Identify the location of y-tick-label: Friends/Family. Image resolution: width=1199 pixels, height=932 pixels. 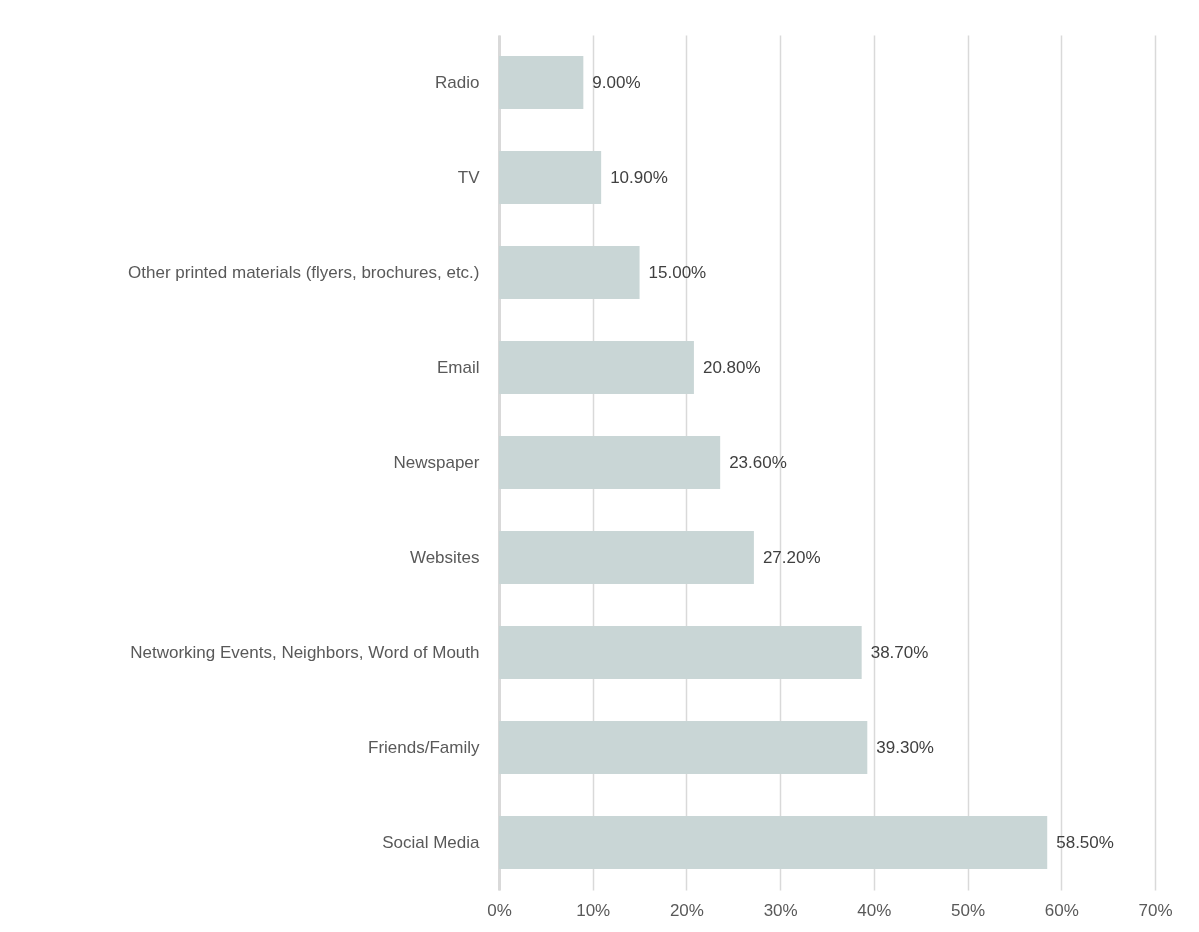
(424, 747).